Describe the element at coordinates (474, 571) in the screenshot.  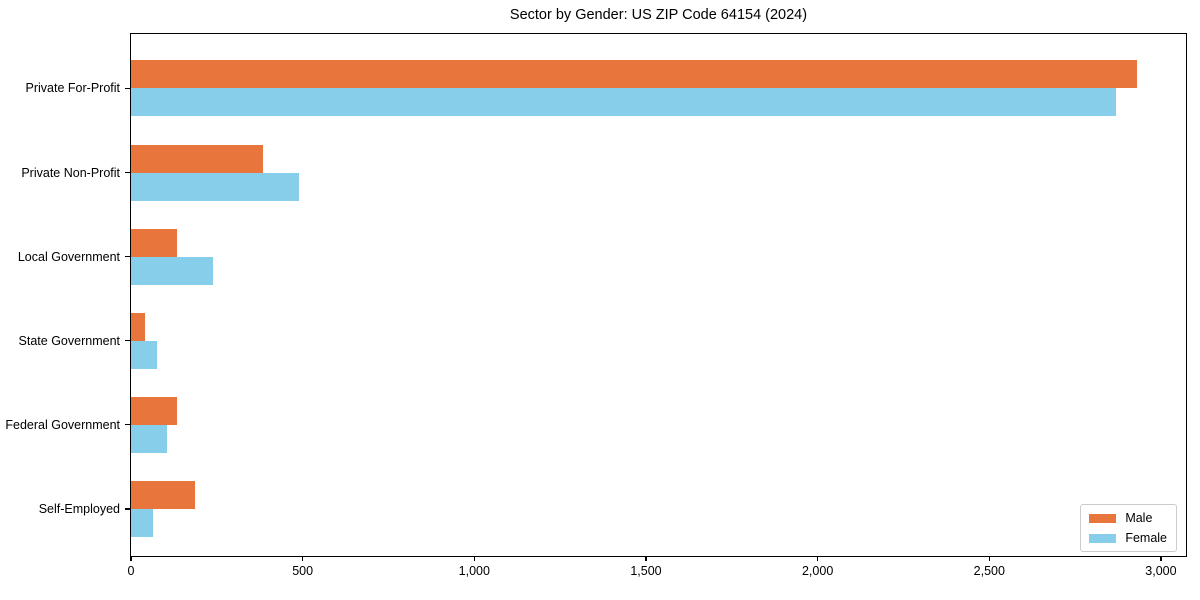
I see `x-tick-label: 1,000` at that location.